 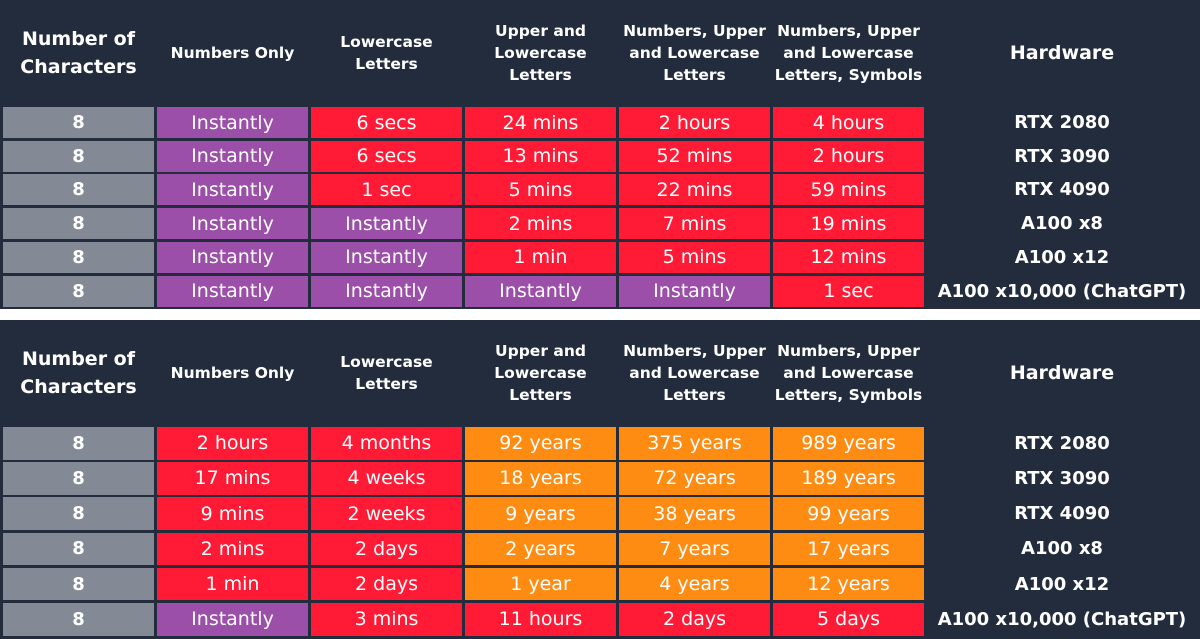 I want to click on cell-crack-time: 7 mins, so click(x=694, y=224).